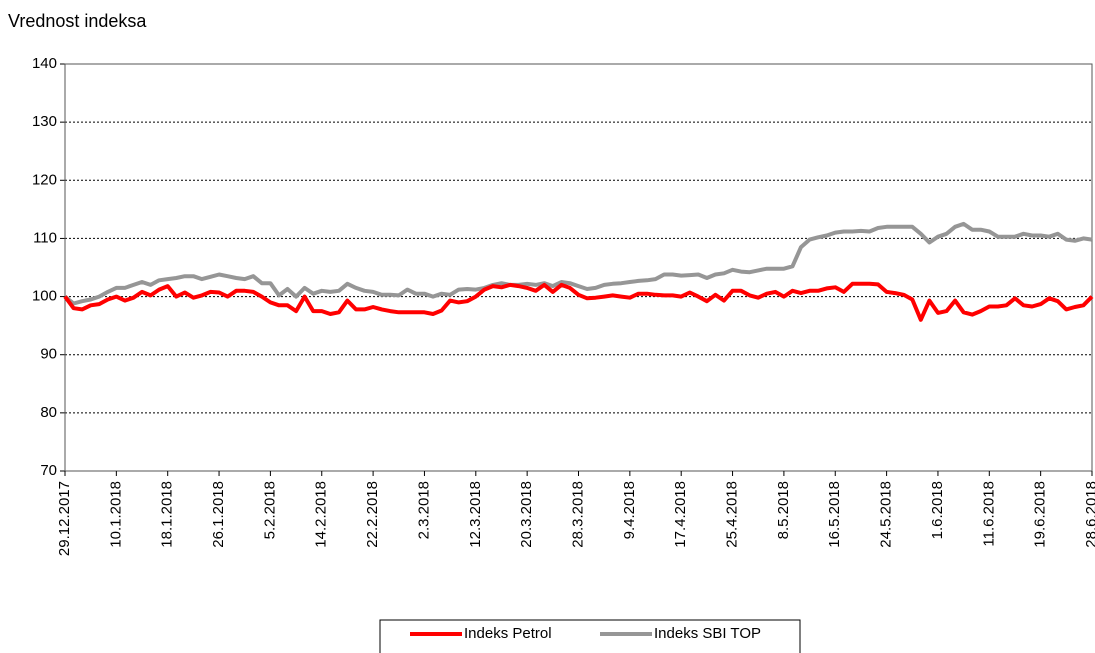 This screenshot has width=1095, height=653. Describe the element at coordinates (48, 470) in the screenshot. I see `y-tick-label: 70` at that location.